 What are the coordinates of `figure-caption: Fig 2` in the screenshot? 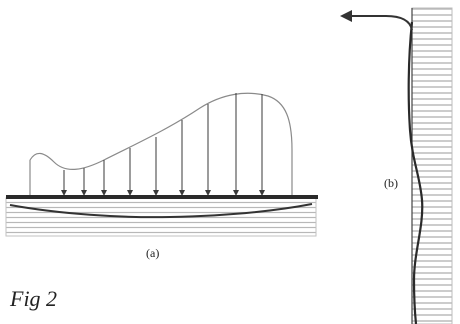 It's located at (34, 298).